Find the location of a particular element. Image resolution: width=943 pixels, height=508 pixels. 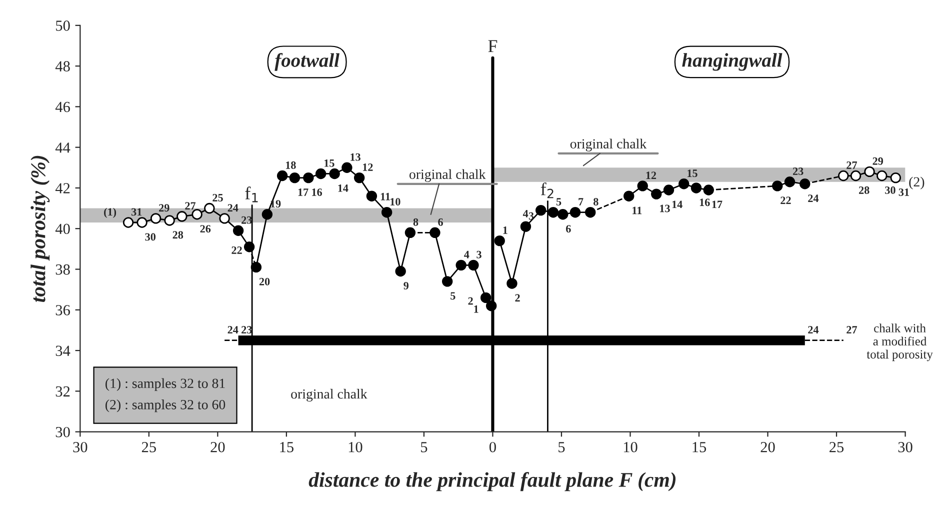

y-tick-label: 50 is located at coordinates (63, 25).